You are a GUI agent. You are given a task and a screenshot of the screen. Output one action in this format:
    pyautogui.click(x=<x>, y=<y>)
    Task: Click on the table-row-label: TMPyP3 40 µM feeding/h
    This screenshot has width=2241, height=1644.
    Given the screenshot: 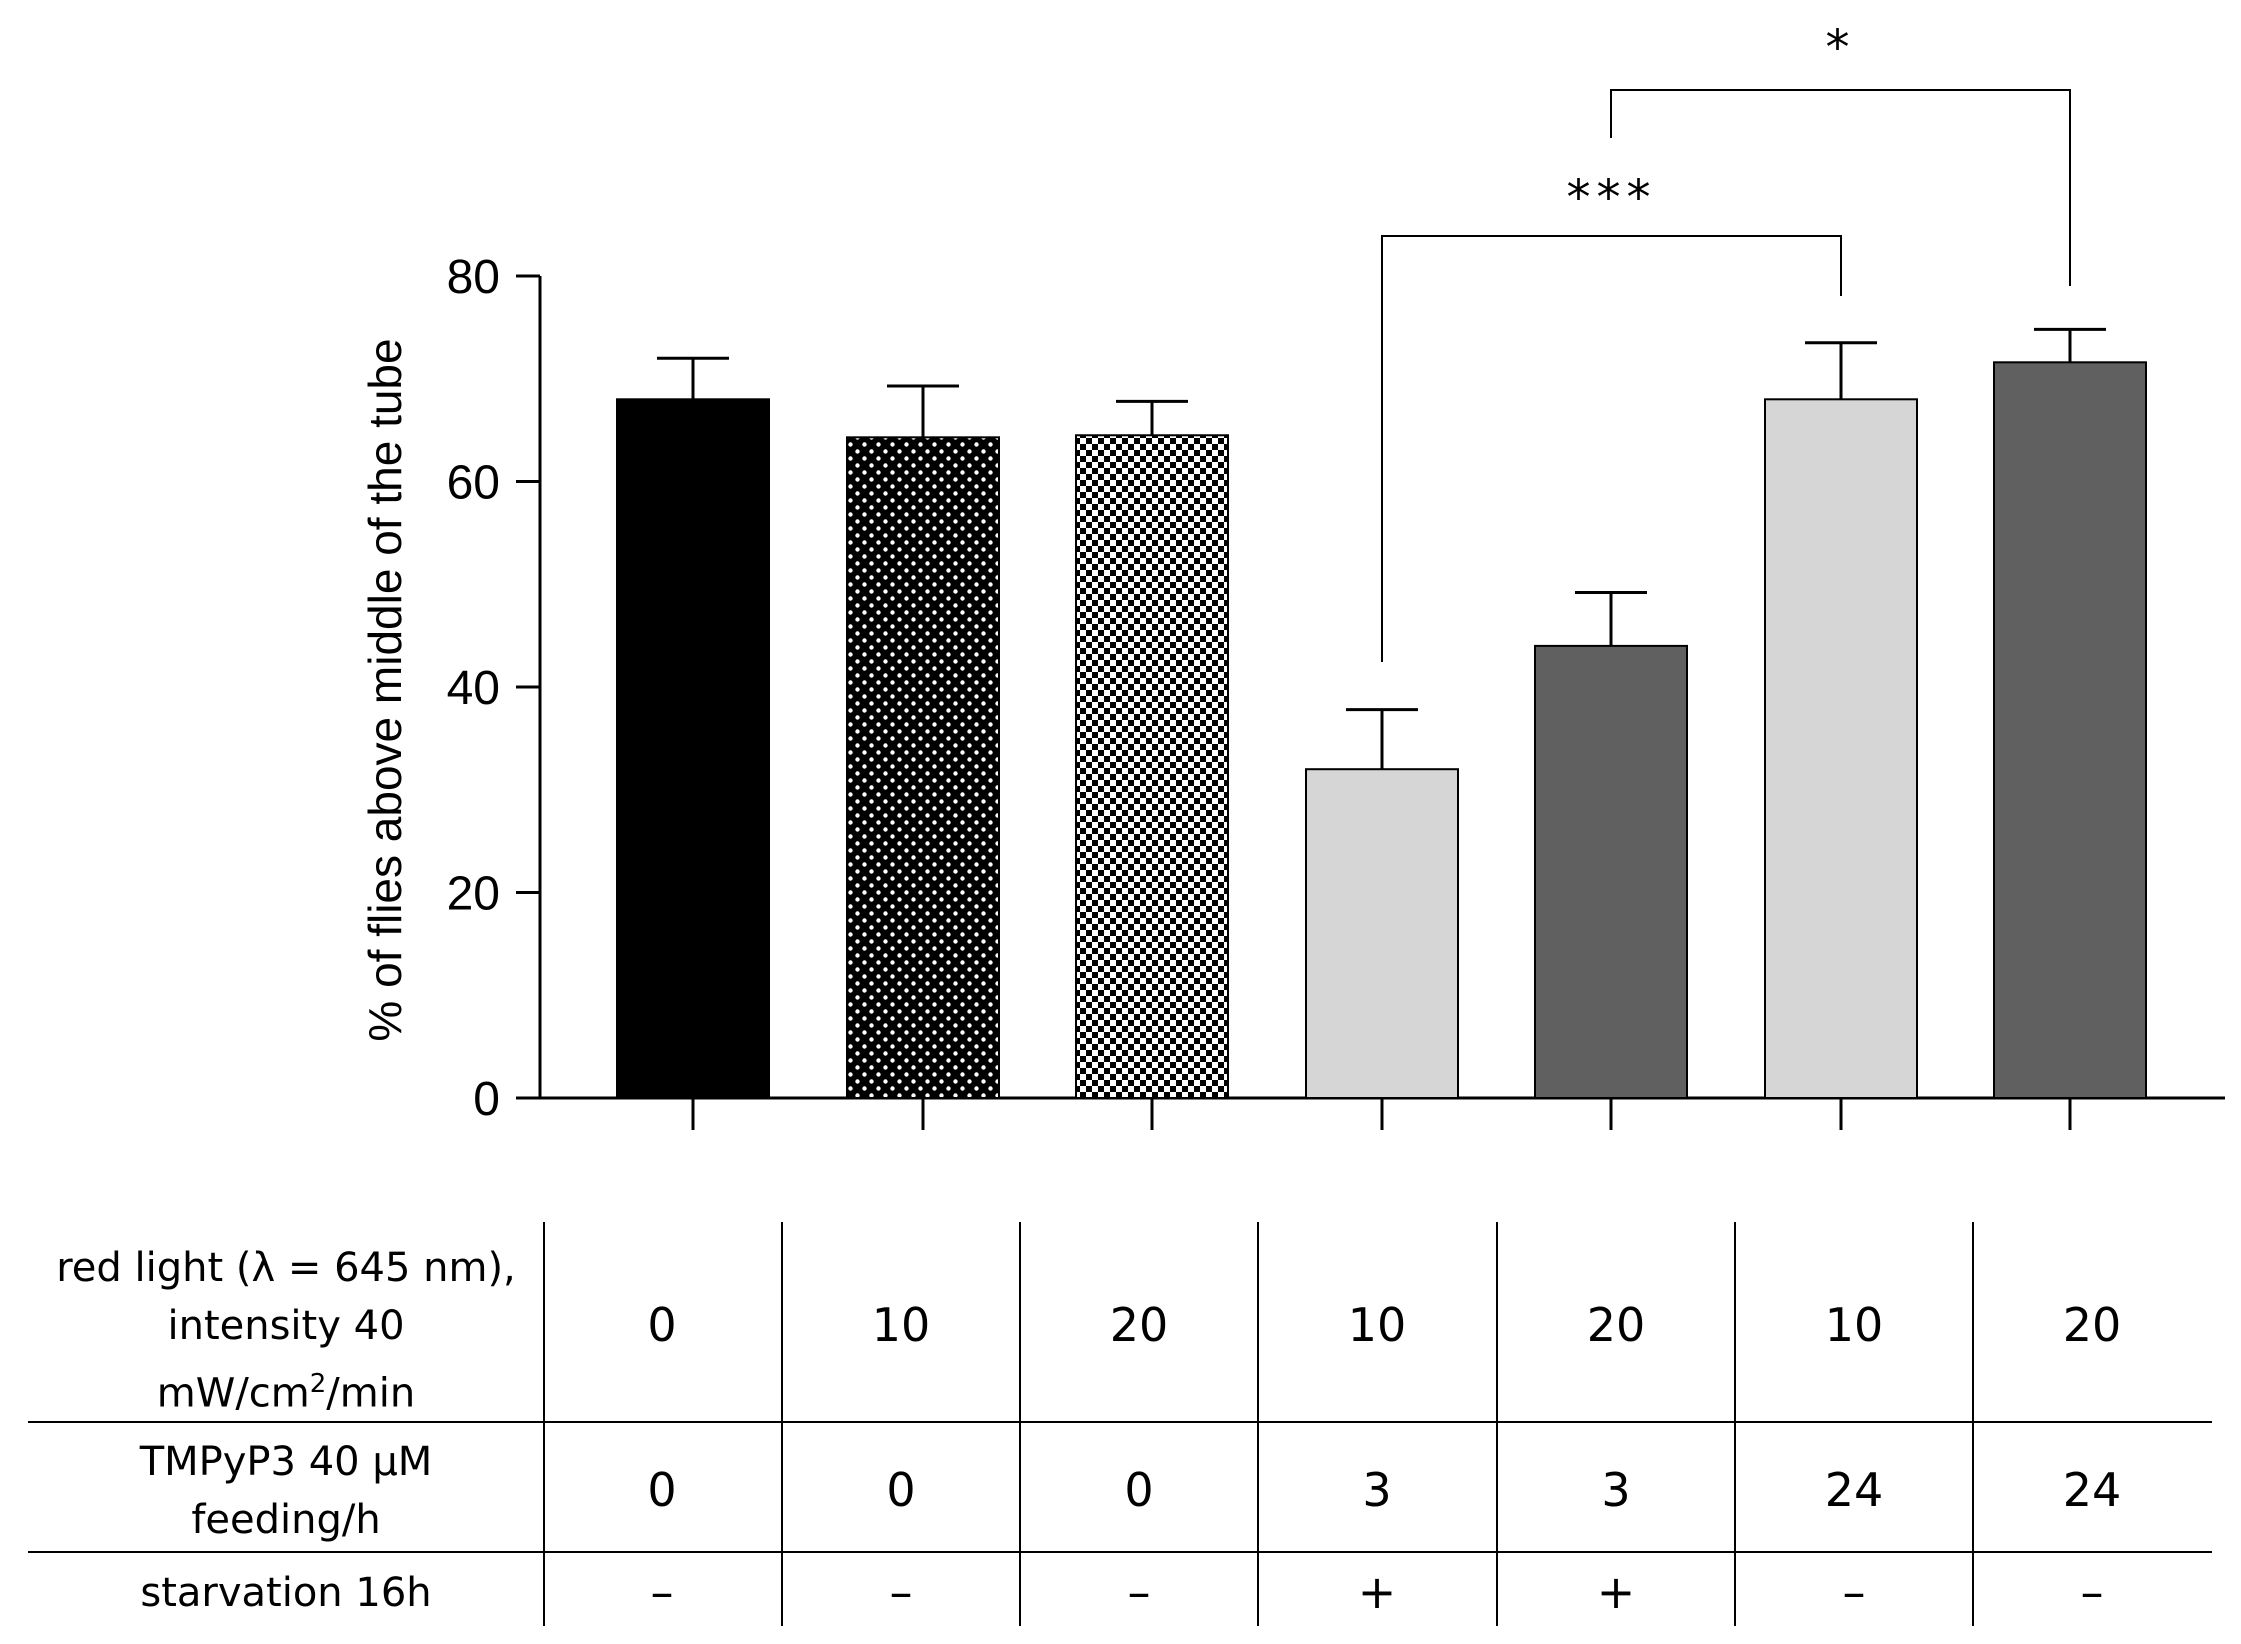 What is the action you would take?
    pyautogui.click(x=286, y=1491)
    